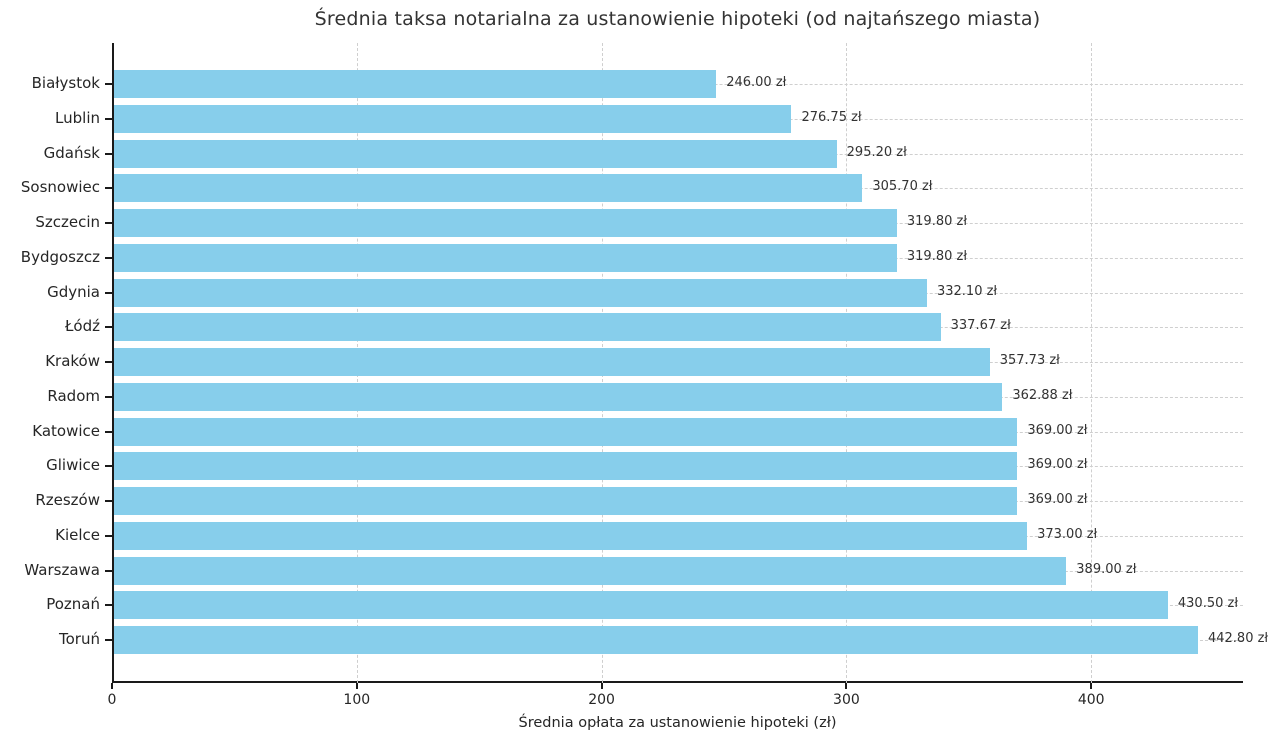  I want to click on y-tick-label: Warszawa, so click(62, 569).